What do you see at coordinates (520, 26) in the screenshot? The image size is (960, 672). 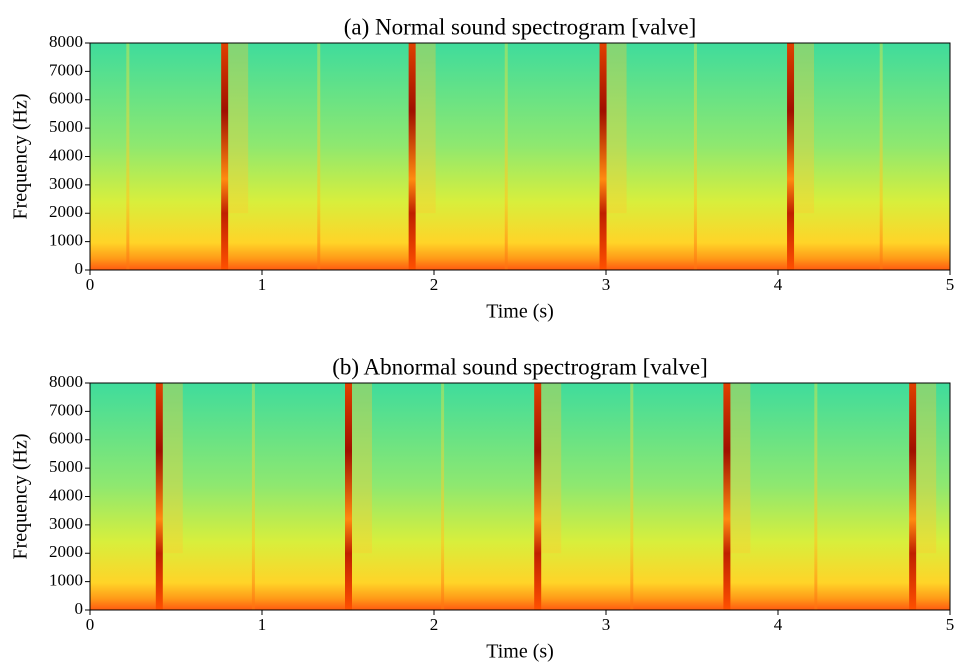 I see `chart-title: (a) Normal sound spectrogram [valve]` at bounding box center [520, 26].